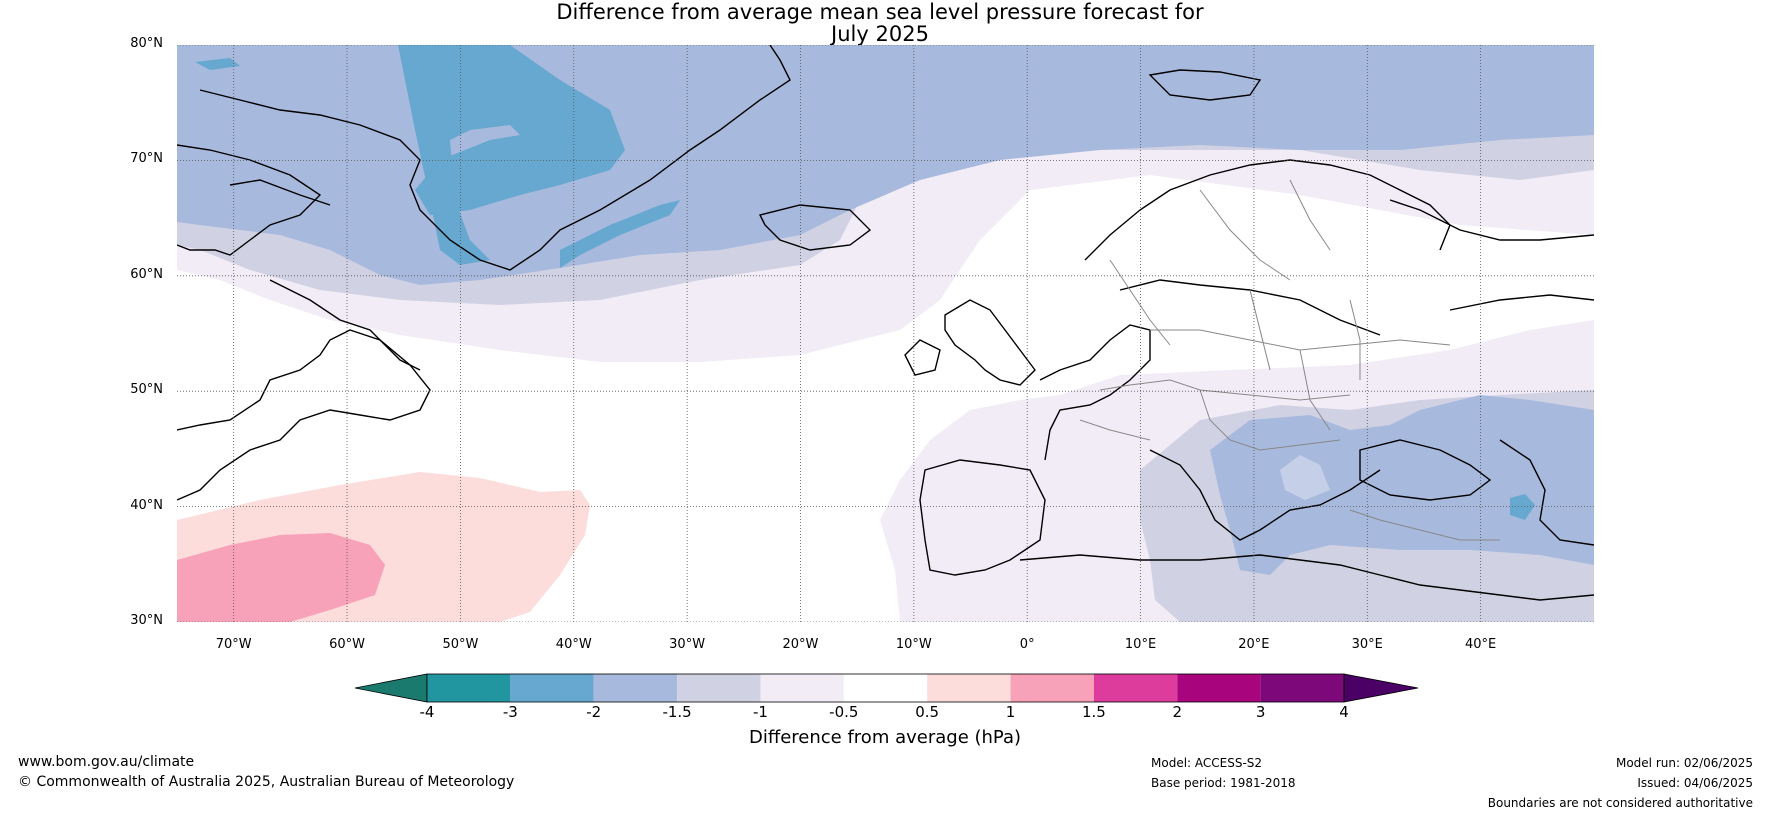 This screenshot has height=816, width=1770. What do you see at coordinates (106, 762) in the screenshot?
I see `website-url: www.bom.gov.au/climate` at bounding box center [106, 762].